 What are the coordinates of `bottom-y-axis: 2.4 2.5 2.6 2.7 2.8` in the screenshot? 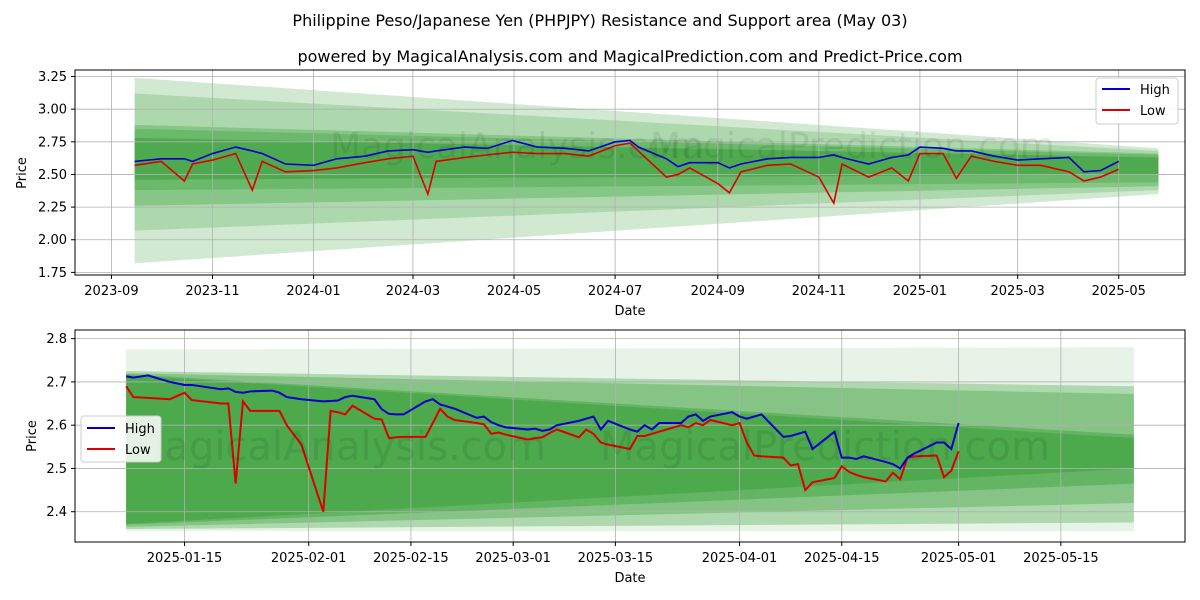 It's located at (60, 426).